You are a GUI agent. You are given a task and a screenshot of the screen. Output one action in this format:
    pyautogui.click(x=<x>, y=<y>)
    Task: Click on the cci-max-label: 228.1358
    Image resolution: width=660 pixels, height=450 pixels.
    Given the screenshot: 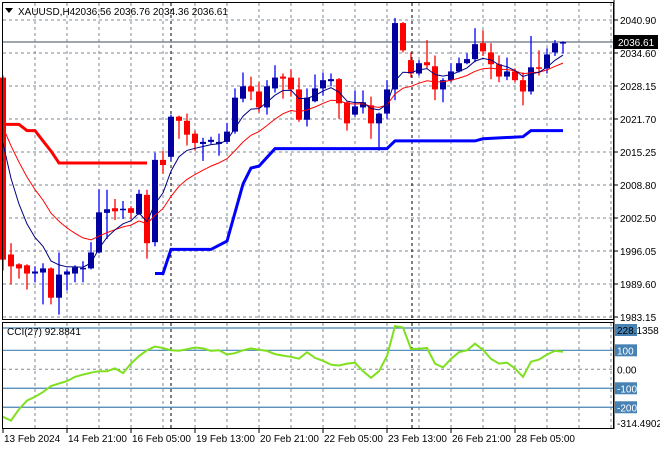 What is the action you would take?
    pyautogui.click(x=638, y=331)
    